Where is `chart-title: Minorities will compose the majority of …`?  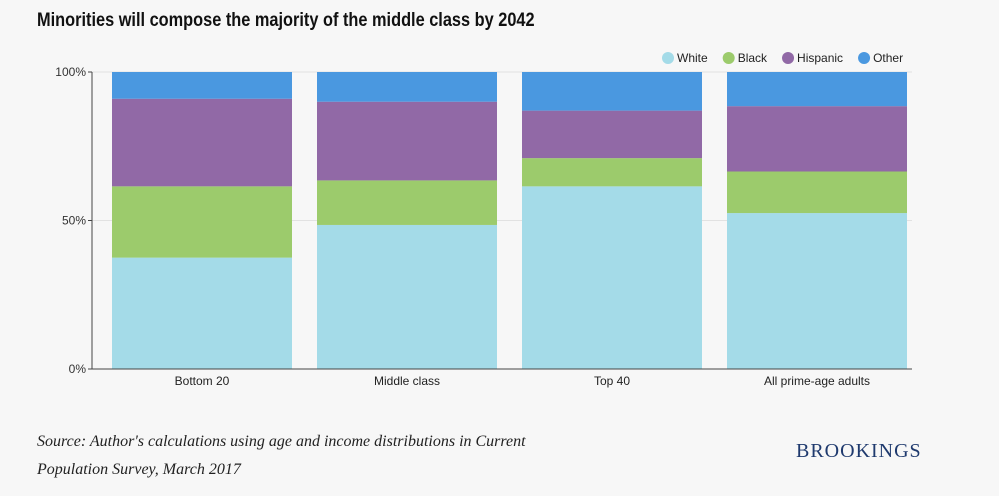
chart-title: Minorities will compose the majority of … is located at coordinates (286, 20).